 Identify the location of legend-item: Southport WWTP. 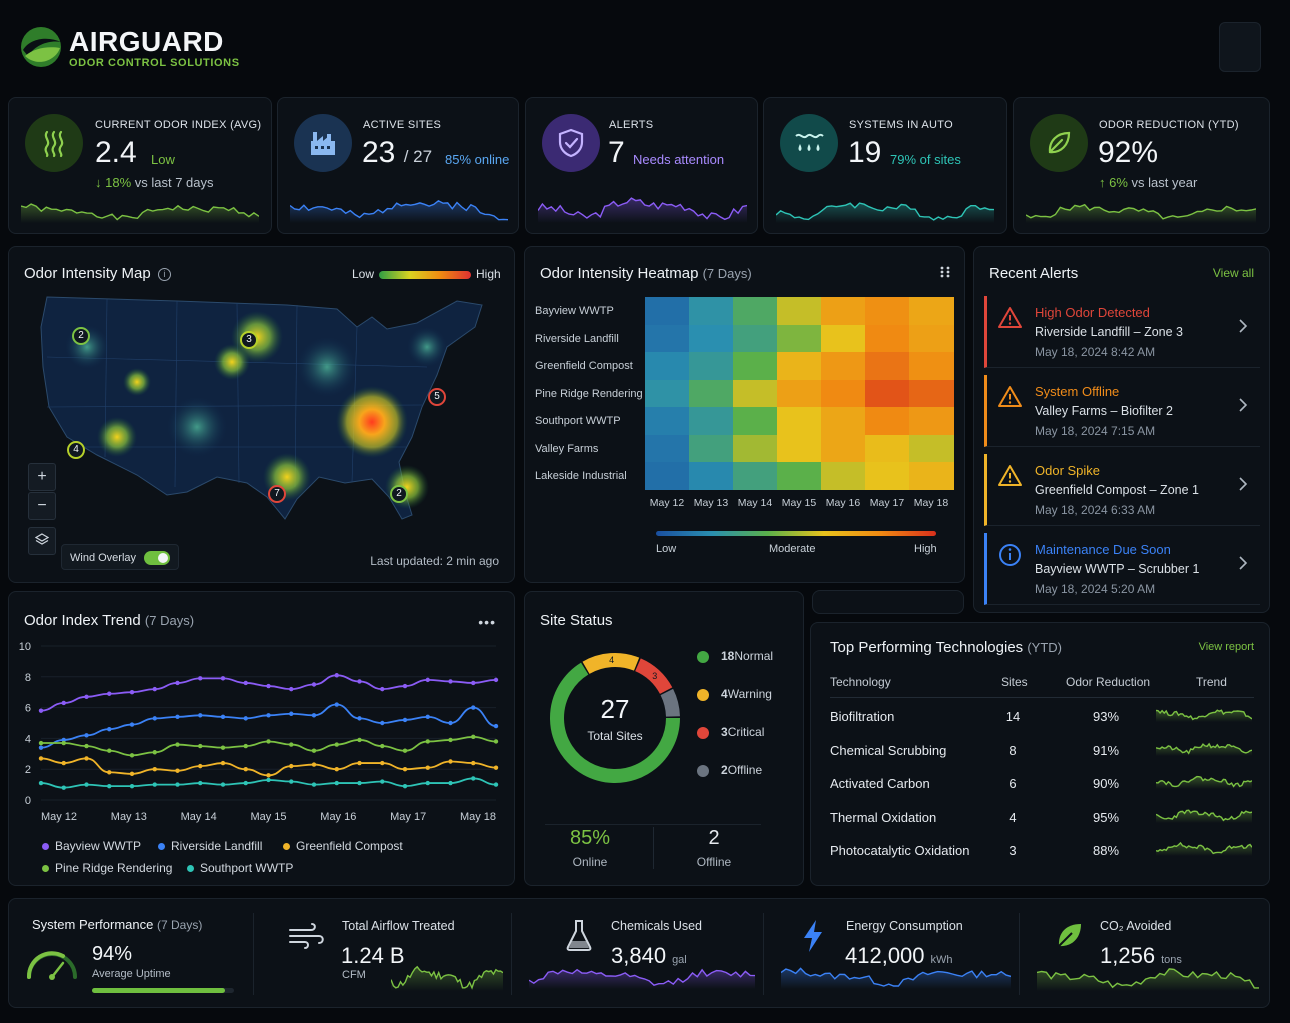
(240, 868).